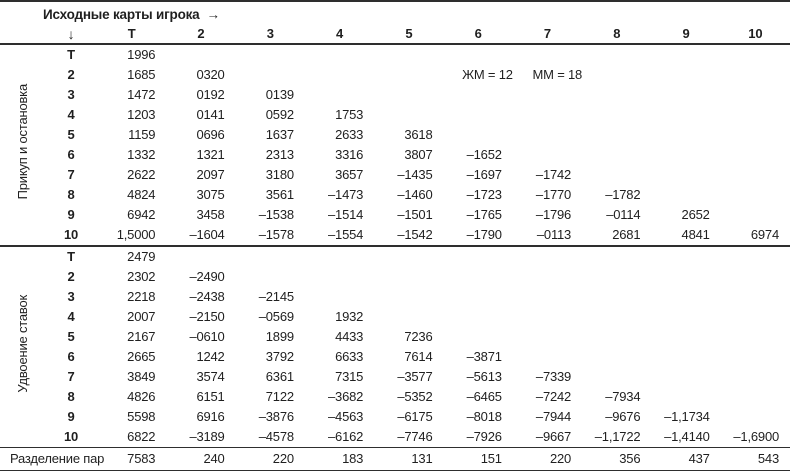 This screenshot has height=471, width=790. What do you see at coordinates (553, 396) in the screenshot?
I see `cell-value: –7242` at bounding box center [553, 396].